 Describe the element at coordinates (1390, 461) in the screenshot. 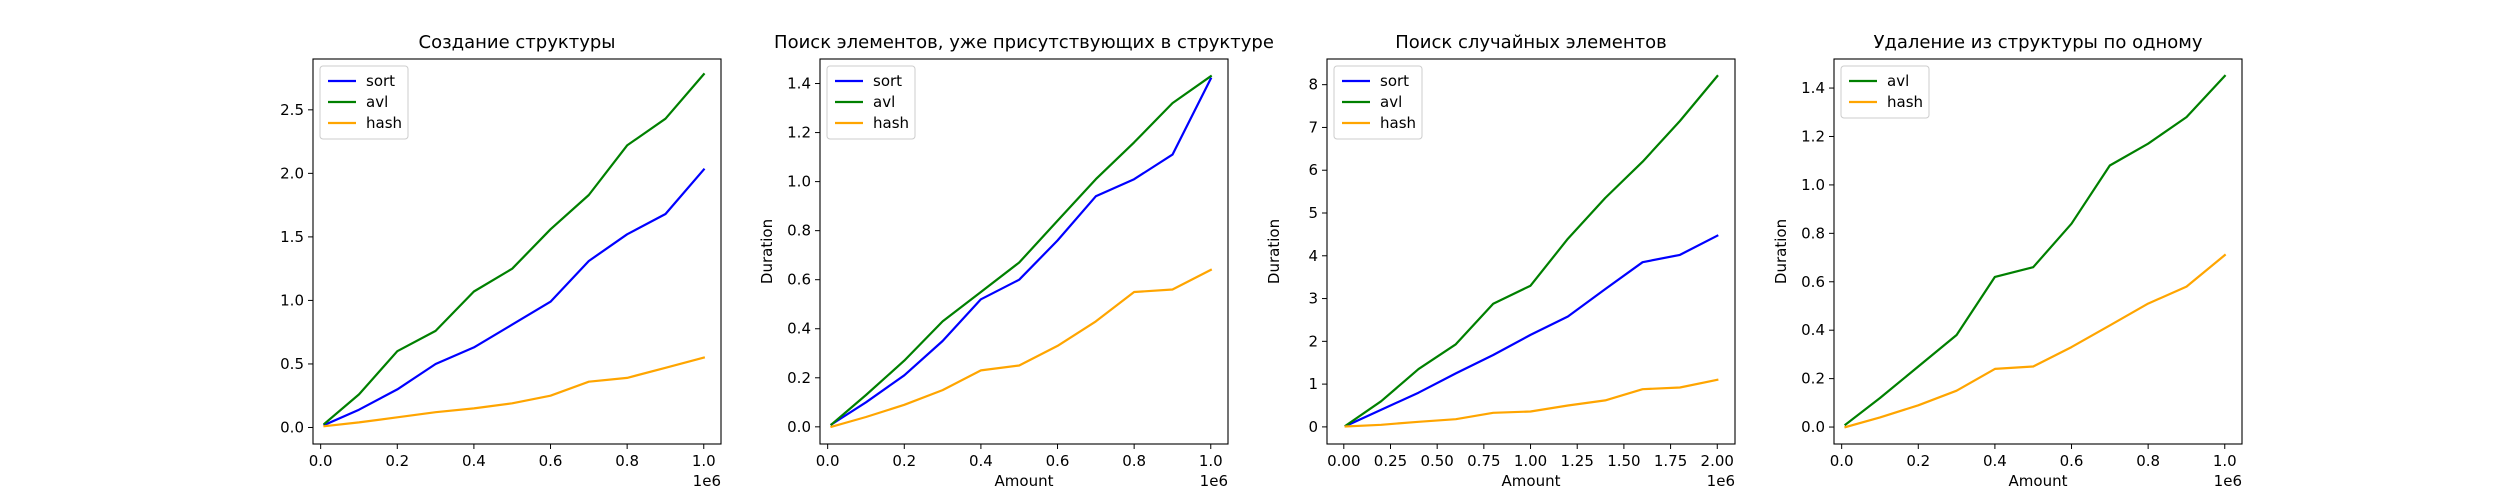

I see `x-tick-label: 0.25` at that location.